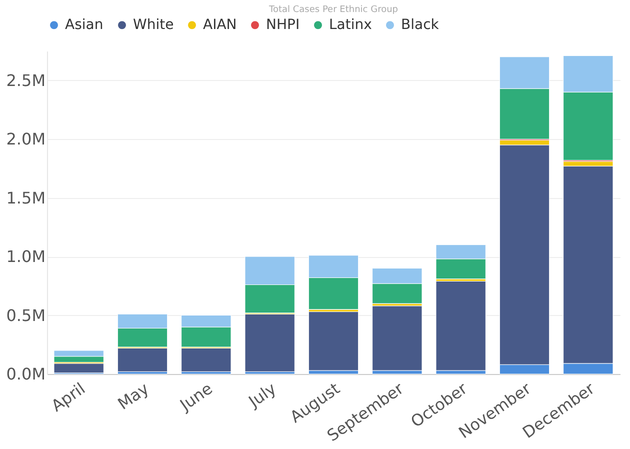 This screenshot has width=630, height=449. What do you see at coordinates (220, 25) in the screenshot?
I see `legend-label: AIAN` at bounding box center [220, 25].